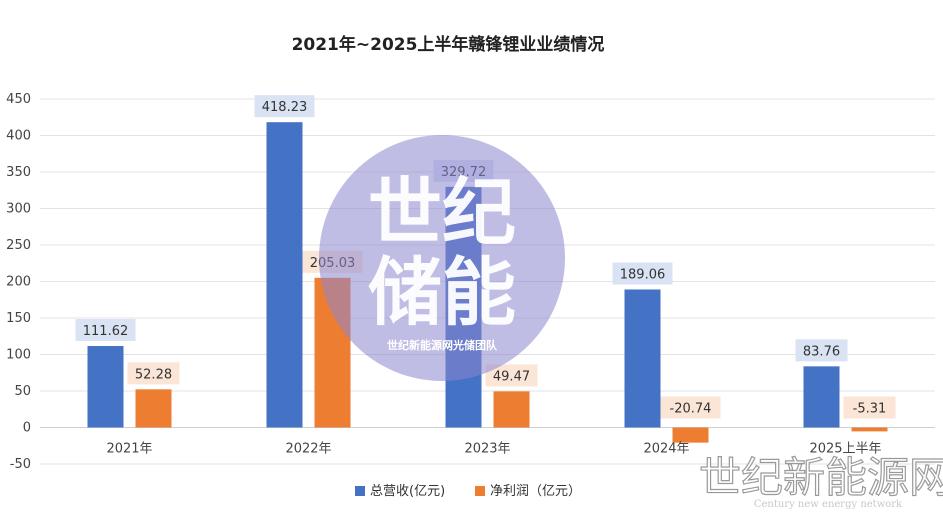 This screenshot has height=514, width=943. What do you see at coordinates (448, 44) in the screenshot?
I see `chart-title: 2021年~2025上半年赣锋锂业业绩情况` at bounding box center [448, 44].